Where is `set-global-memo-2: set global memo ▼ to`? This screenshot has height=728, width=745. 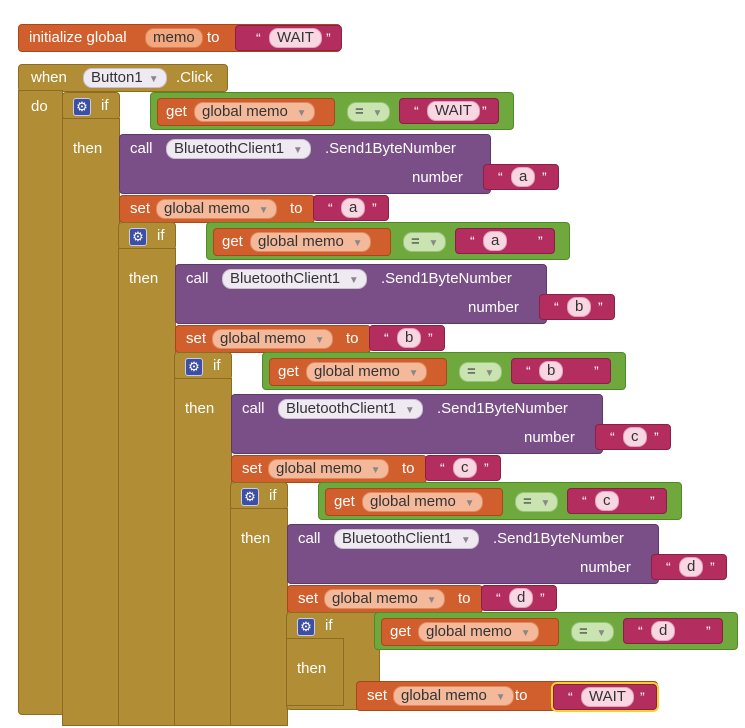
set-global-memo-2: set global memo ▼ to is located at coordinates (273, 339).